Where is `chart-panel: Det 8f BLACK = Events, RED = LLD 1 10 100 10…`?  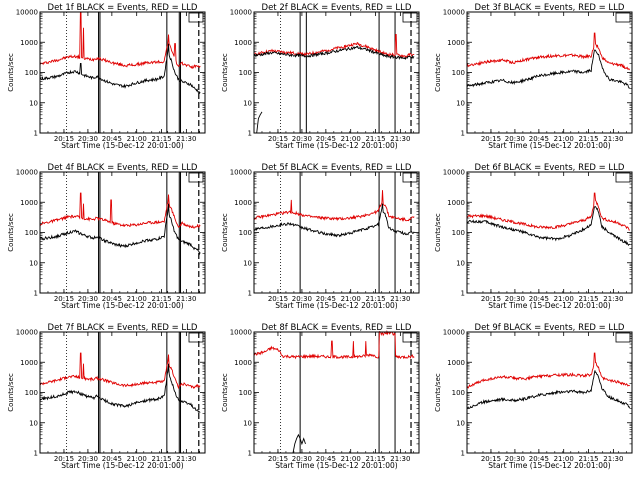 chart-panel: Det 8f BLACK = Events, RED = LLD 1 10 100 10… is located at coordinates (320, 396).